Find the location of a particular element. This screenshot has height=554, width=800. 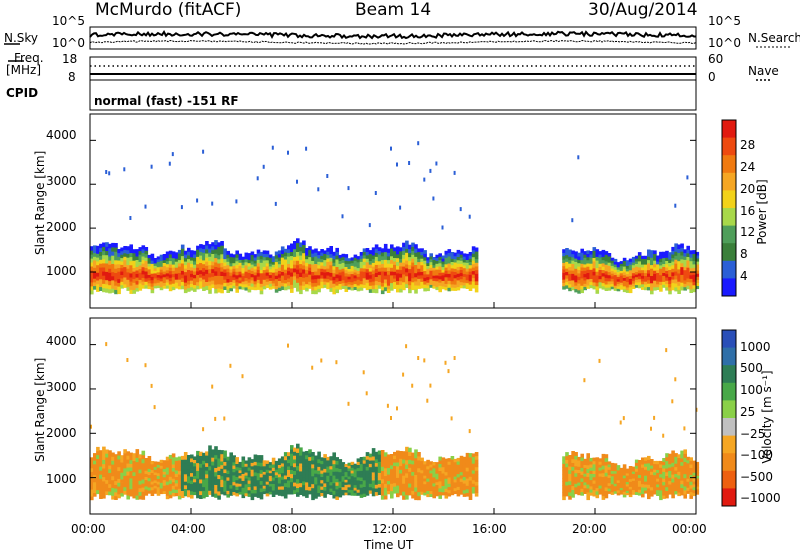

station-title: McMurdo (fitACF) is located at coordinates (168, 10).